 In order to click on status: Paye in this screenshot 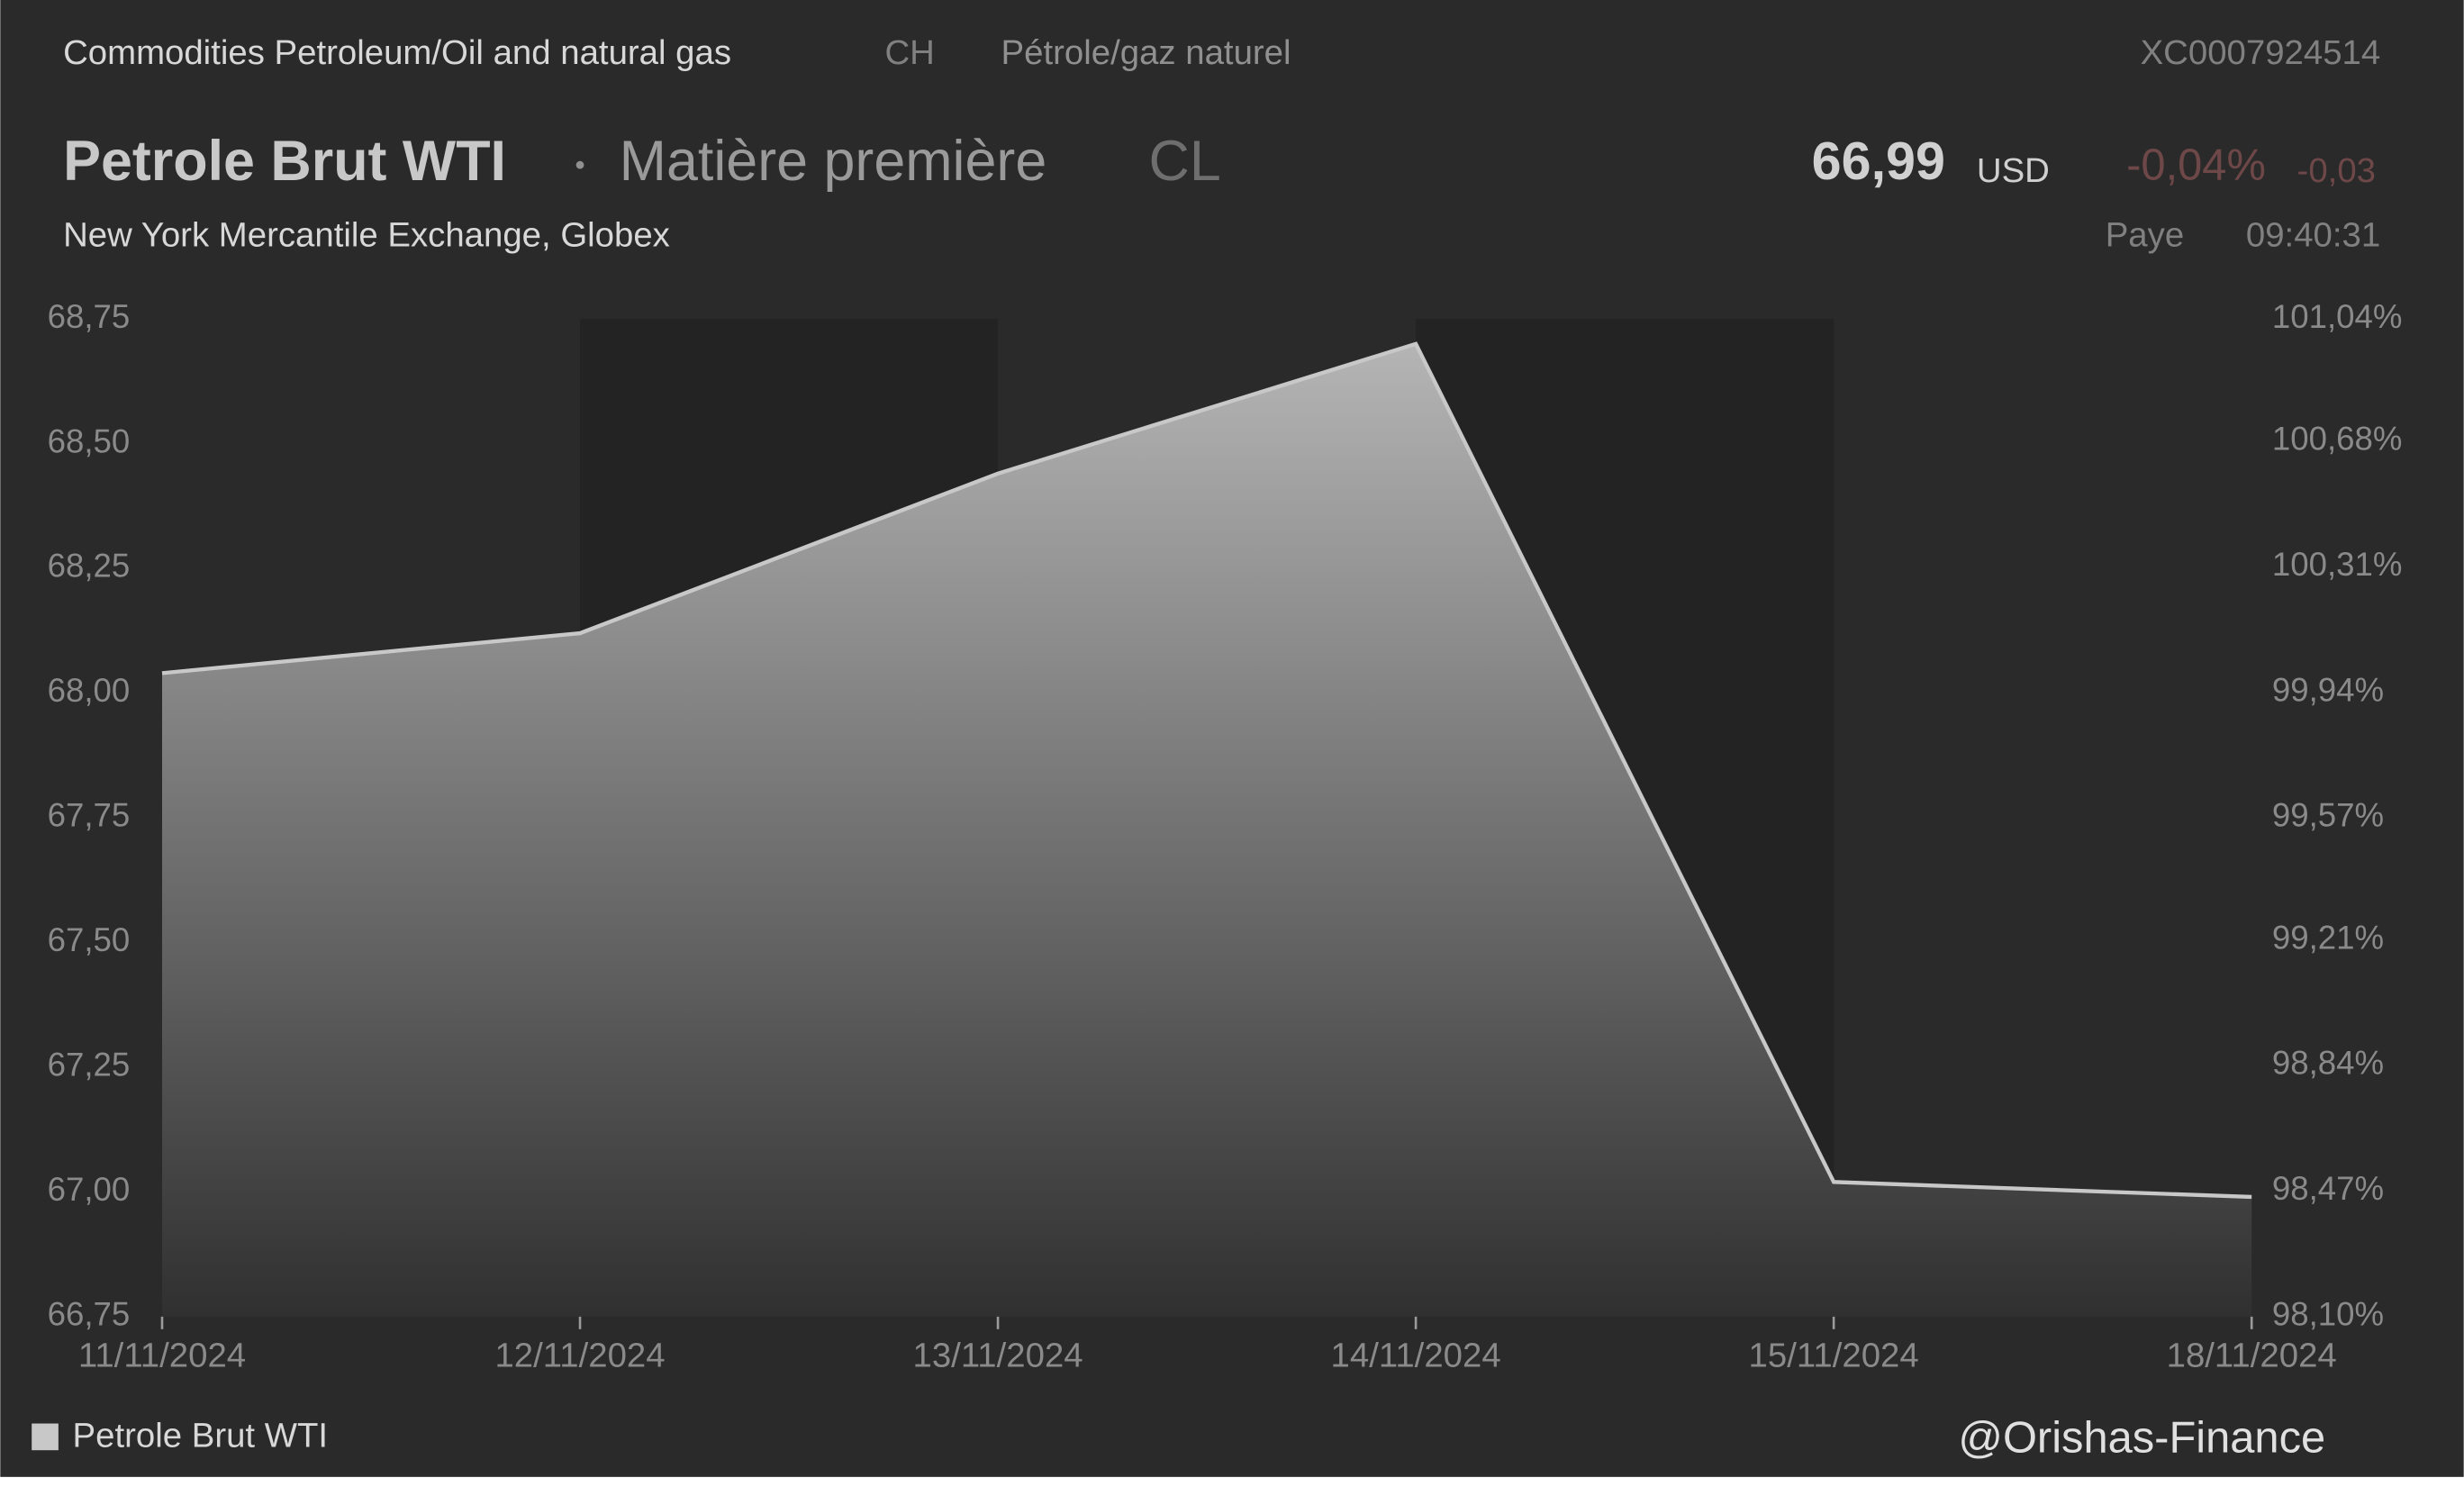, I will do `click(2145, 235)`.